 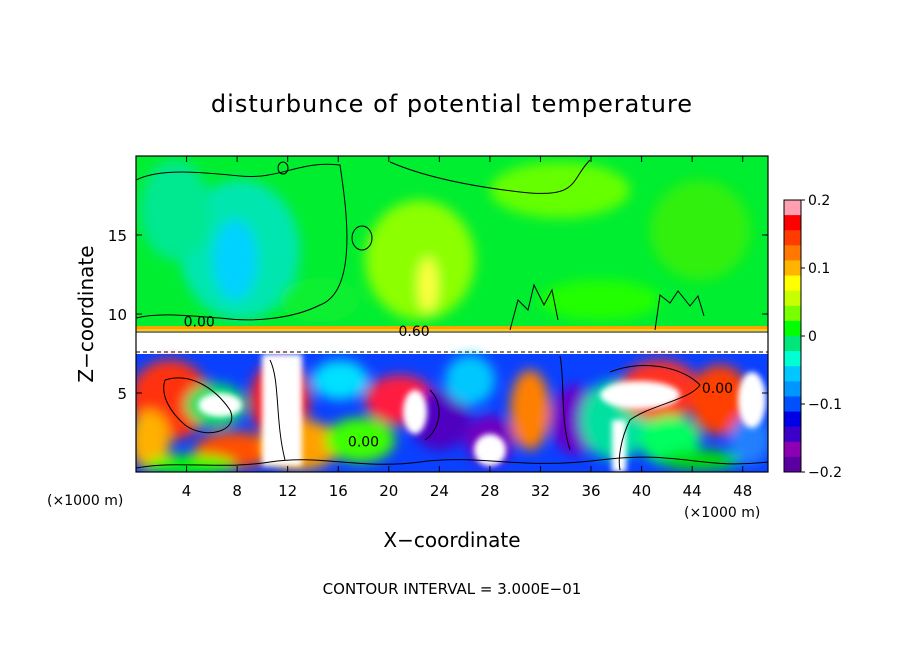 I want to click on y-axis-label: Z−coordinate, so click(x=86, y=313).